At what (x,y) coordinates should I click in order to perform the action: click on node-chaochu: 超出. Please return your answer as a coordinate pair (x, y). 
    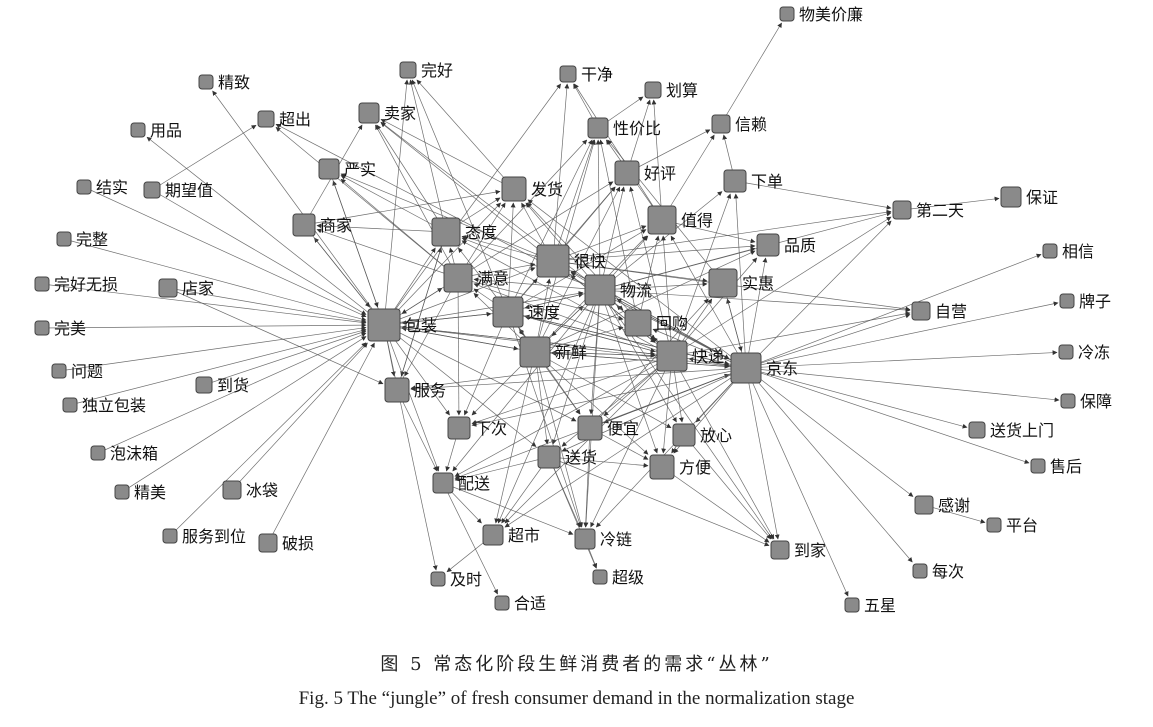
    Looking at the image, I should click on (284, 119).